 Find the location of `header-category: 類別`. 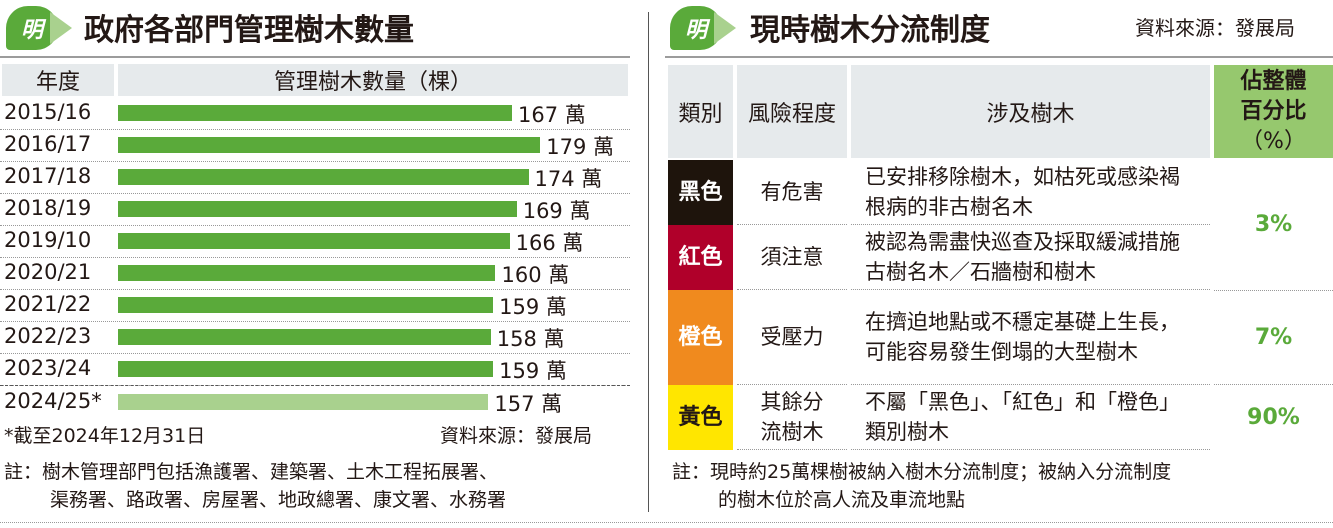

header-category: 類別 is located at coordinates (700, 111).